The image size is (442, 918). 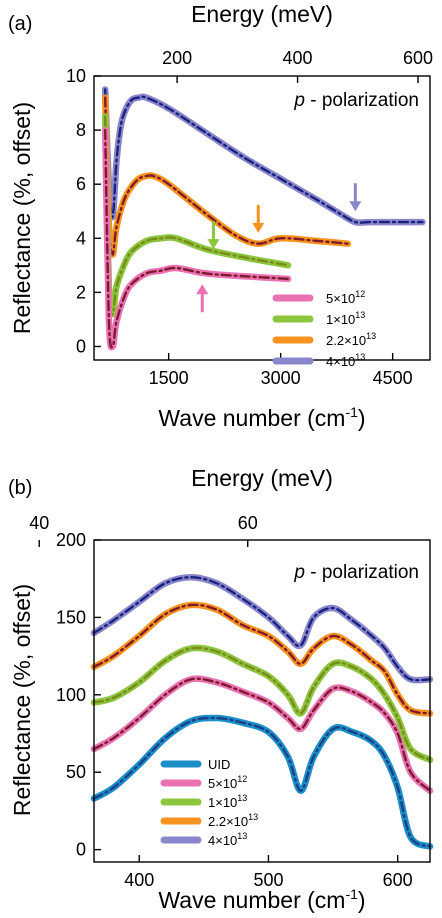 What do you see at coordinates (418, 58) in the screenshot?
I see `x2-tick-label: 600` at bounding box center [418, 58].